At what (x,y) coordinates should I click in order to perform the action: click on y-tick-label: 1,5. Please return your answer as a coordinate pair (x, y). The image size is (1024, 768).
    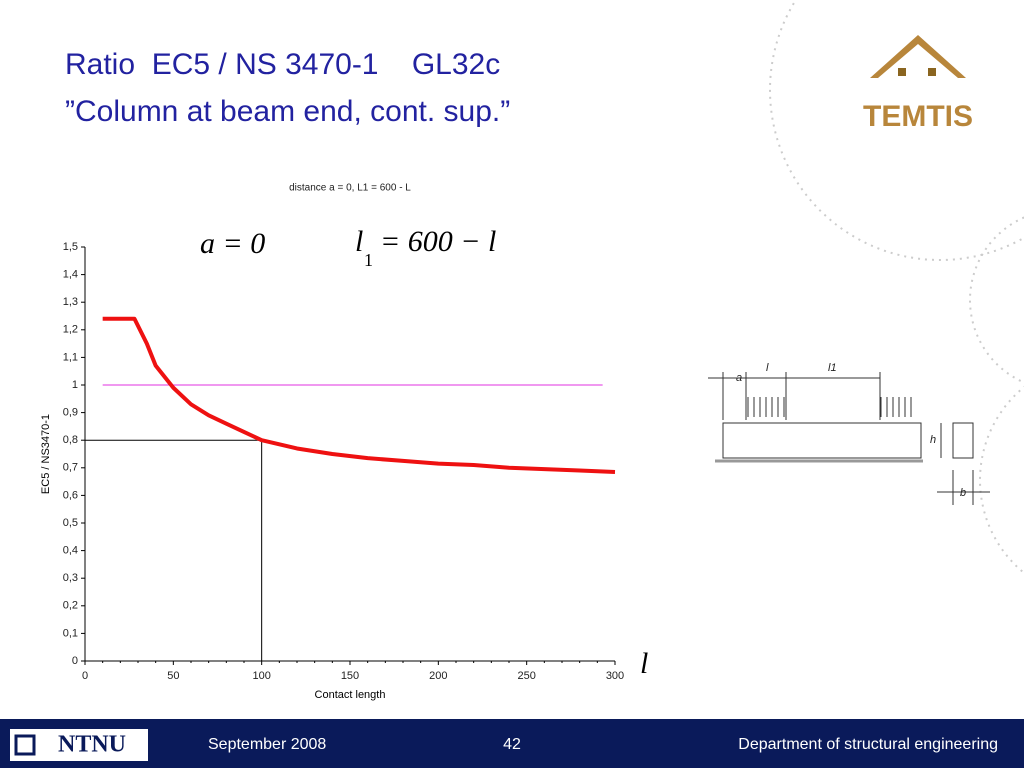
    Looking at the image, I should click on (70, 247).